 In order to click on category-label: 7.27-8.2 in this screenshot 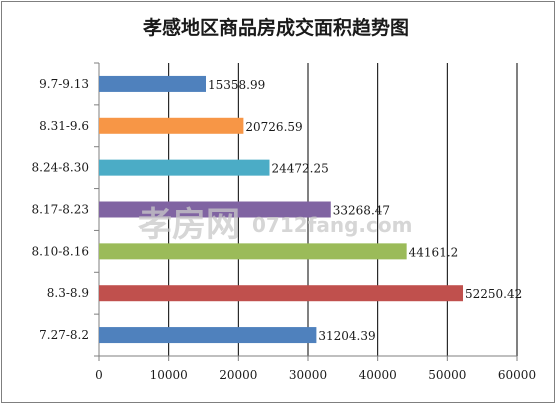, I will do `click(64, 335)`.